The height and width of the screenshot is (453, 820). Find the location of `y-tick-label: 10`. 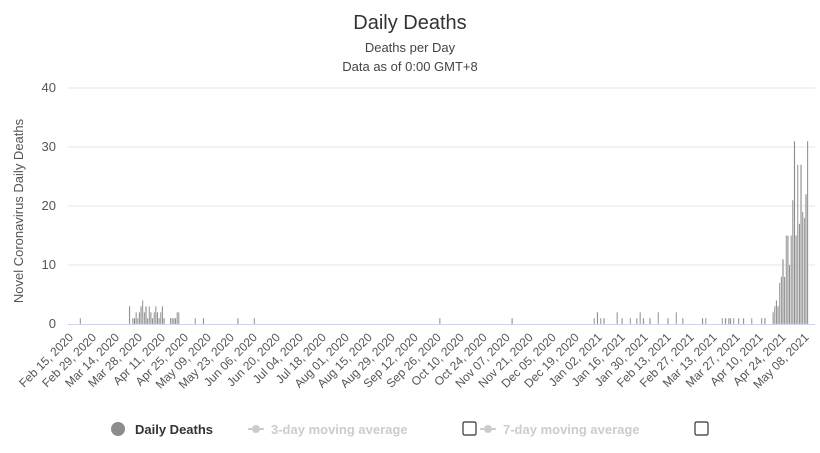

y-tick-label: 10 is located at coordinates (49, 264).